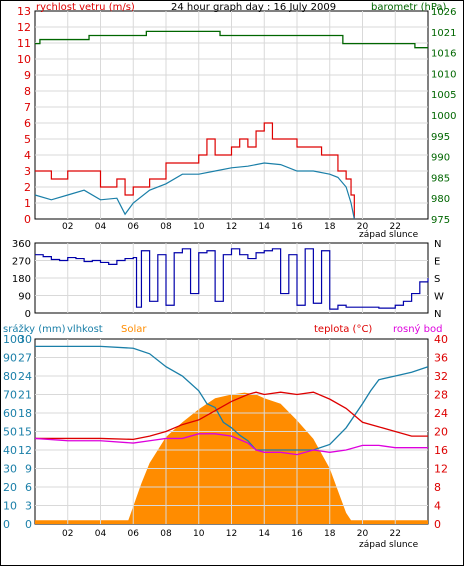  What do you see at coordinates (10, 358) in the screenshot?
I see `humidity-tick-label: 90` at bounding box center [10, 358].